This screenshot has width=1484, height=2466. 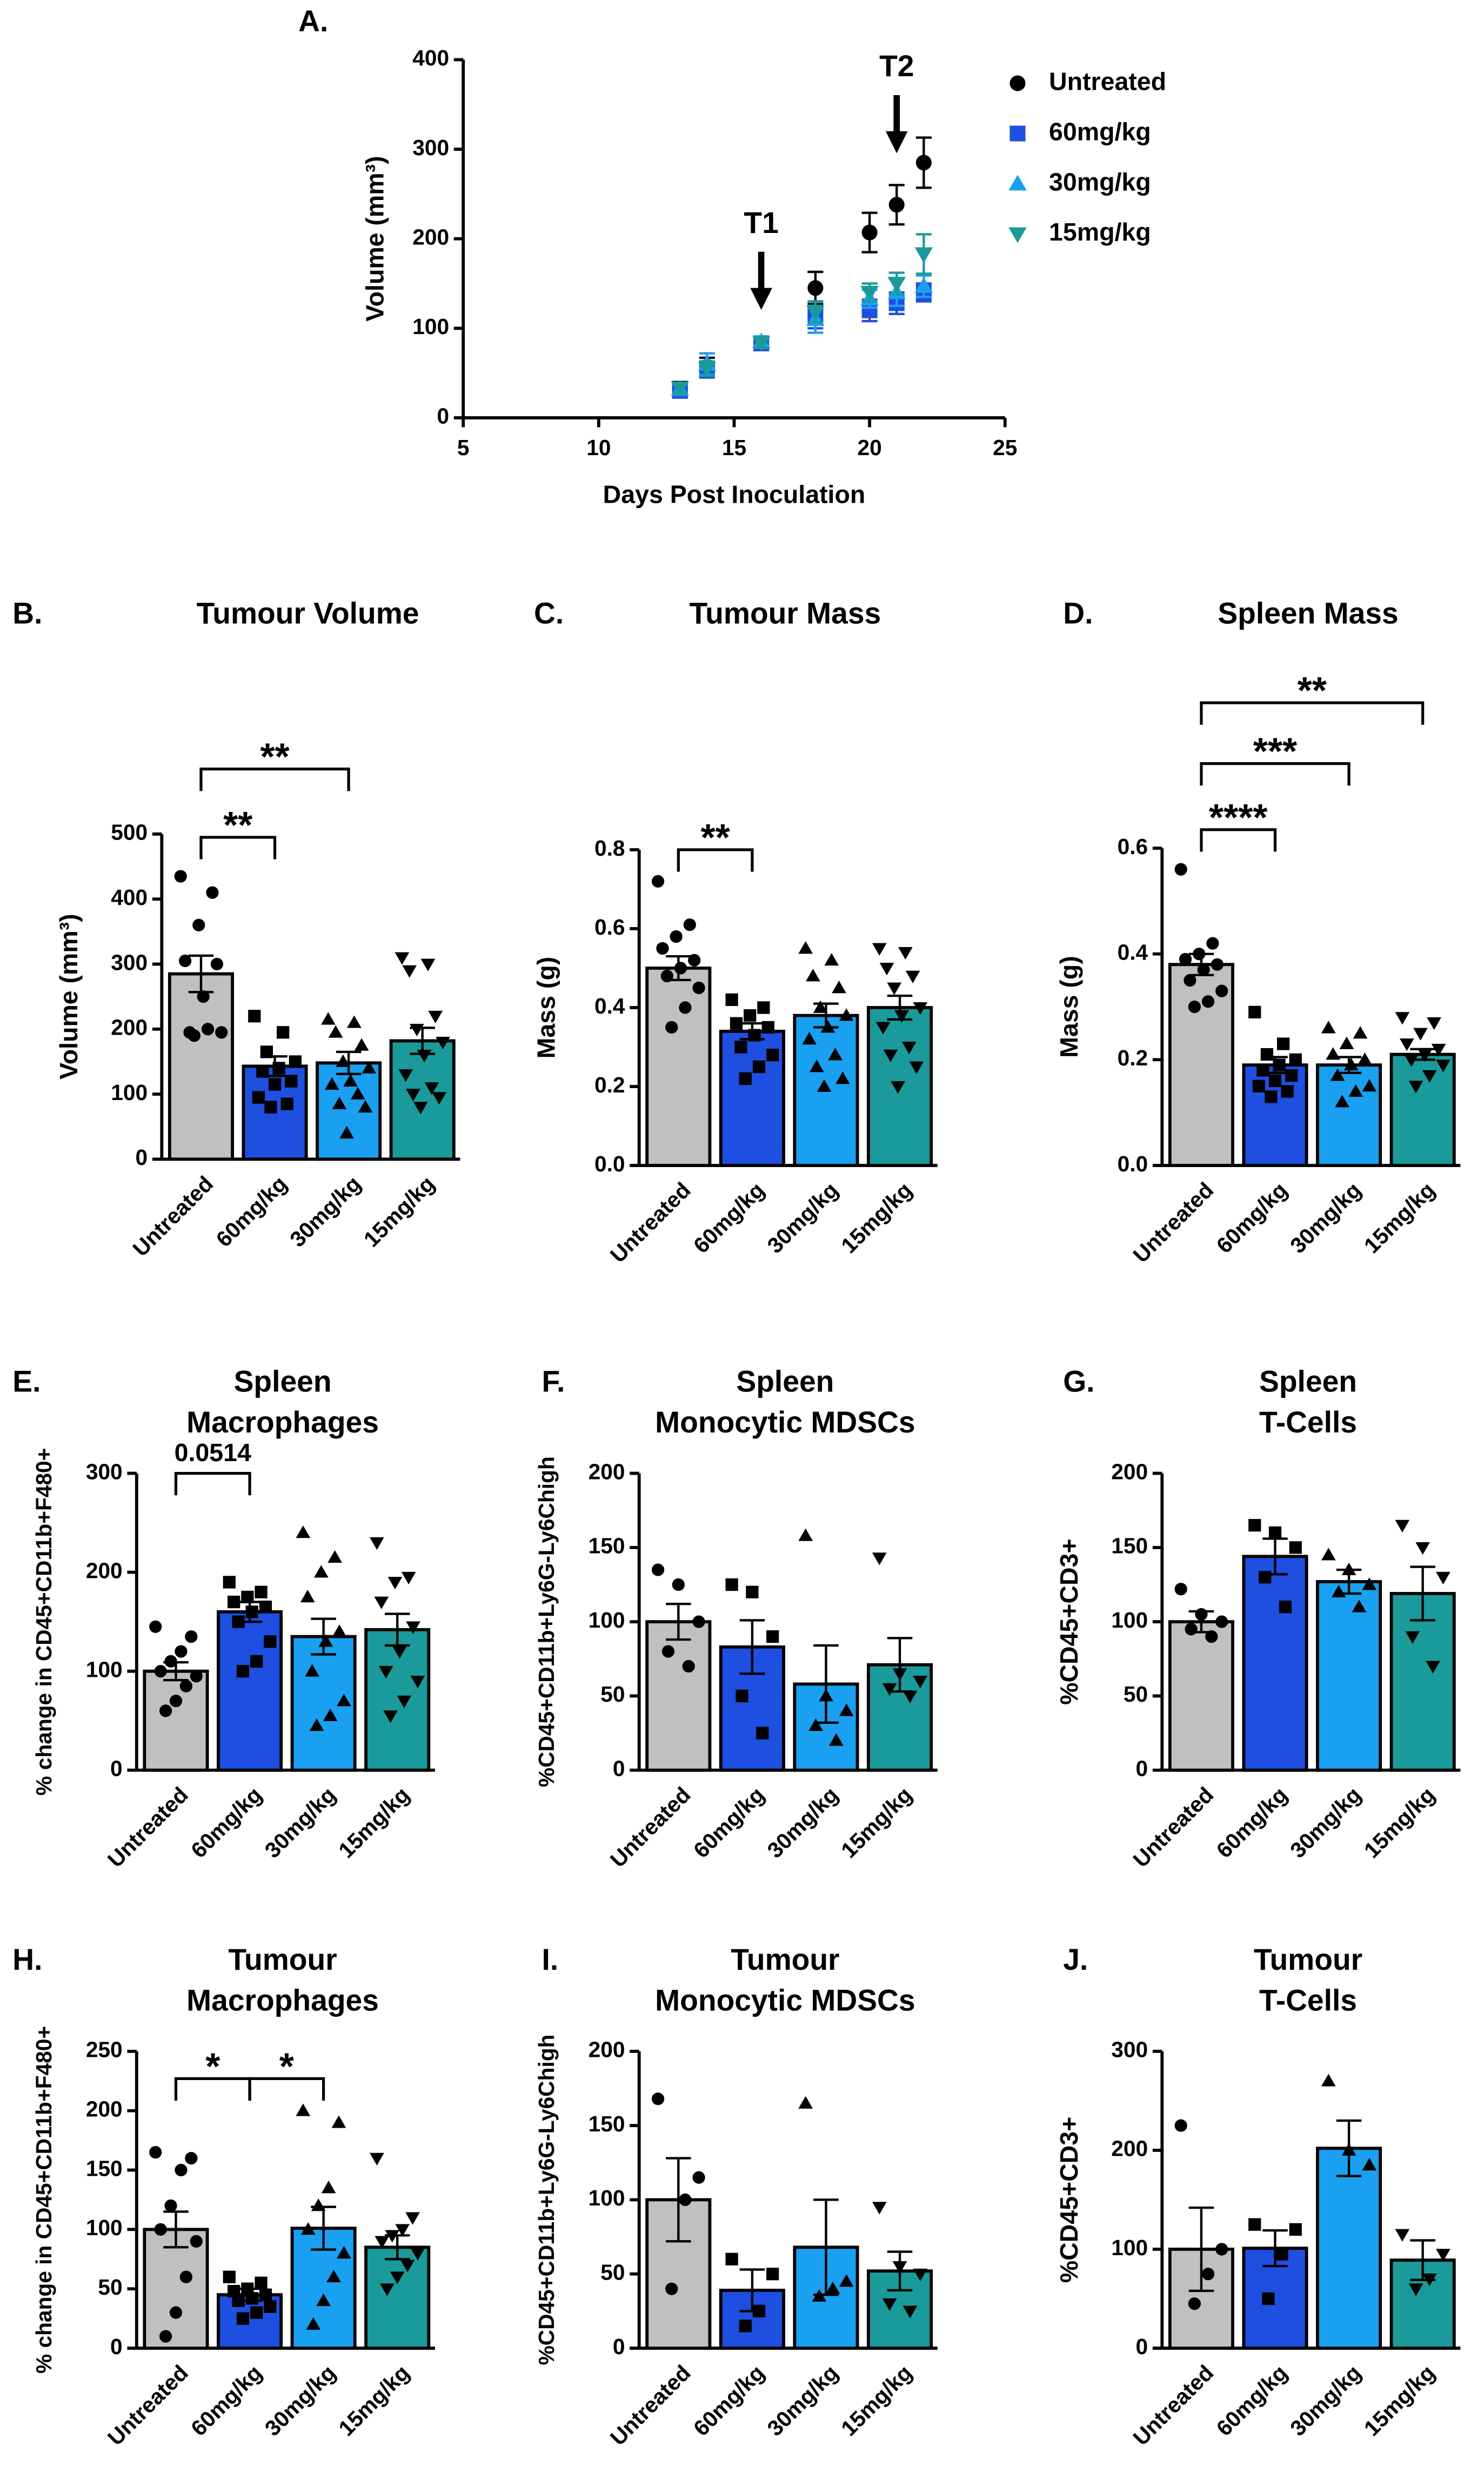 I want to click on y-tick-label: 0.4, so click(x=609, y=1006).